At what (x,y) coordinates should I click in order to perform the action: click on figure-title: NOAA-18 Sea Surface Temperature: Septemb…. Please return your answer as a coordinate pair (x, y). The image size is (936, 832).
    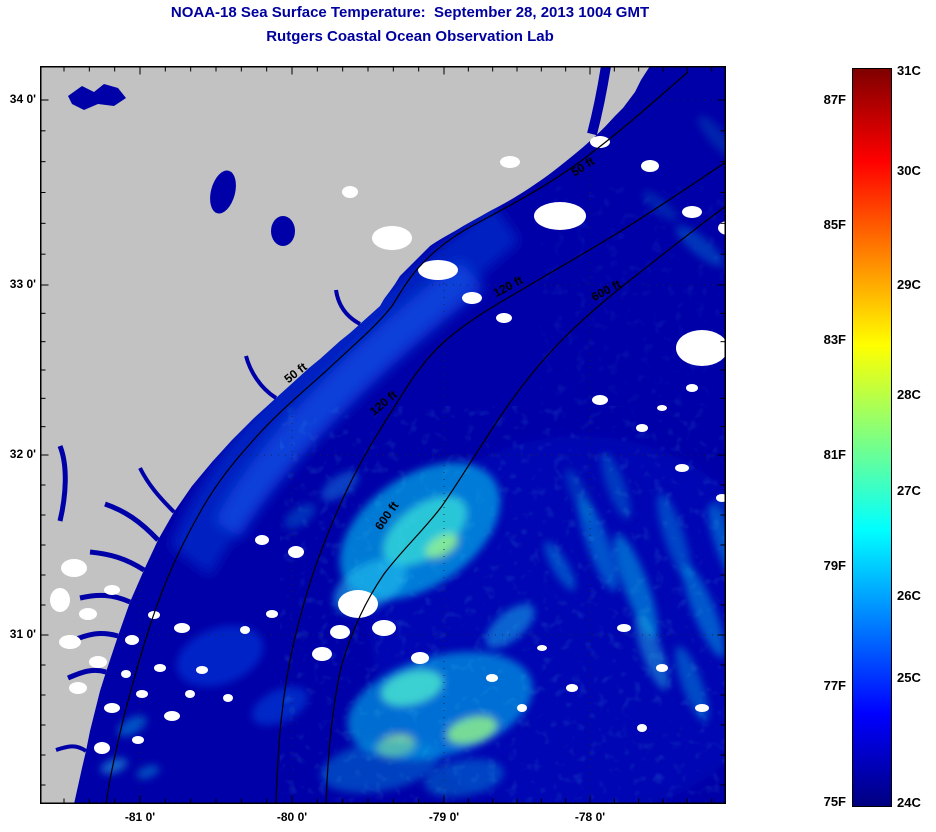
    Looking at the image, I should click on (410, 12).